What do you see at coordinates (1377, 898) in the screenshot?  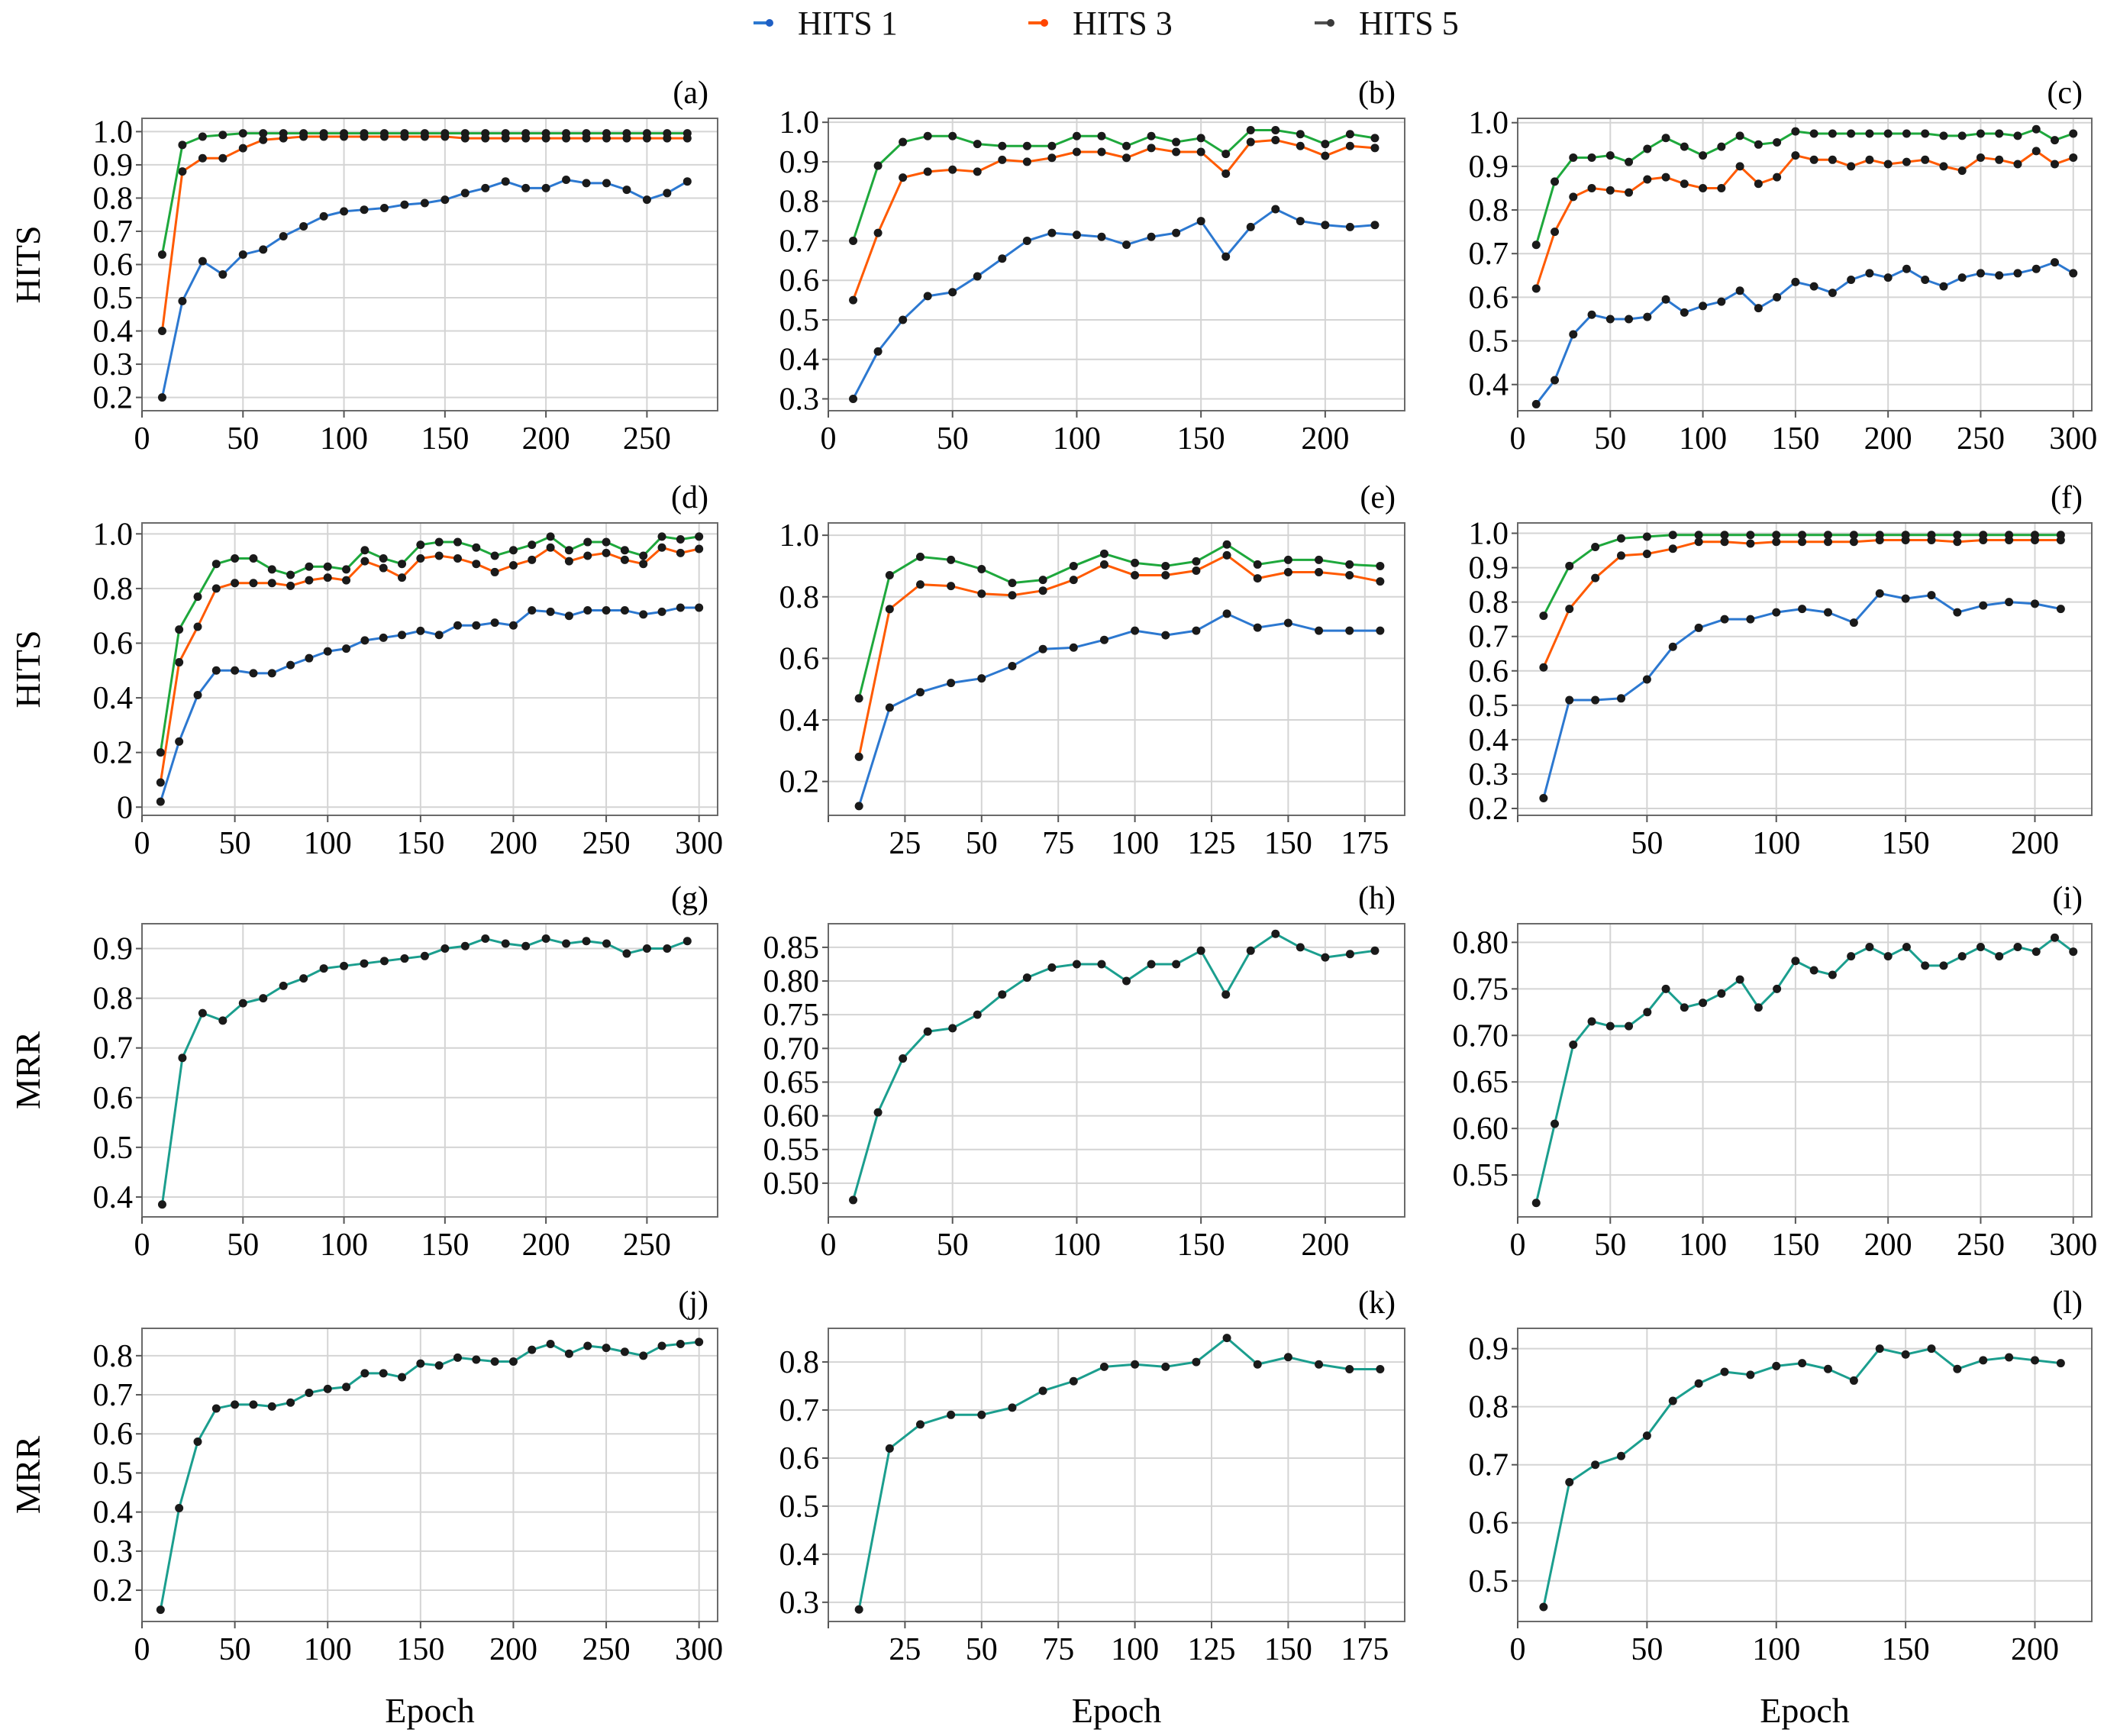 I see `panel-label-h: (h)` at bounding box center [1377, 898].